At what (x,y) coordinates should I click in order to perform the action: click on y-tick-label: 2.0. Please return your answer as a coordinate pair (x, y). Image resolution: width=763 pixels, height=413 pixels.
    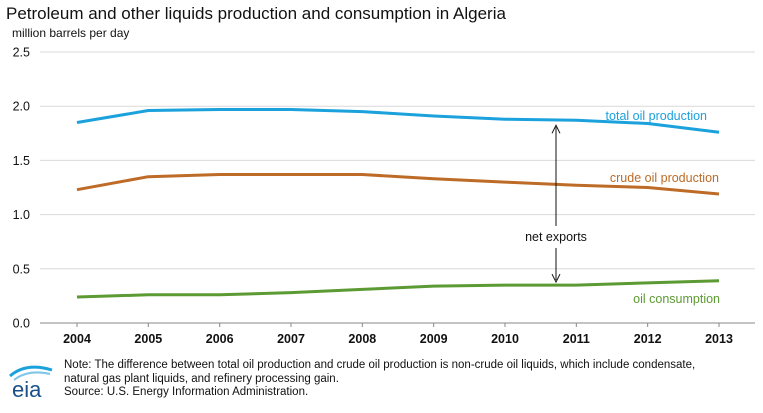
    Looking at the image, I should click on (21, 107).